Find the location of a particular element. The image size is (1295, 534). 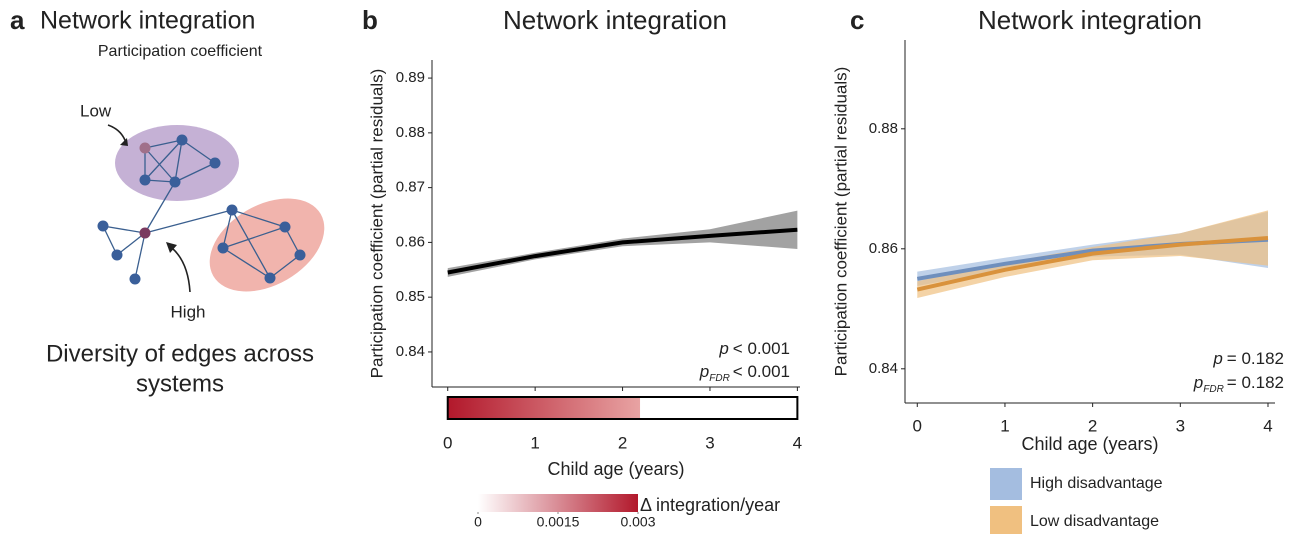

colorbar is located at coordinates (558, 503).